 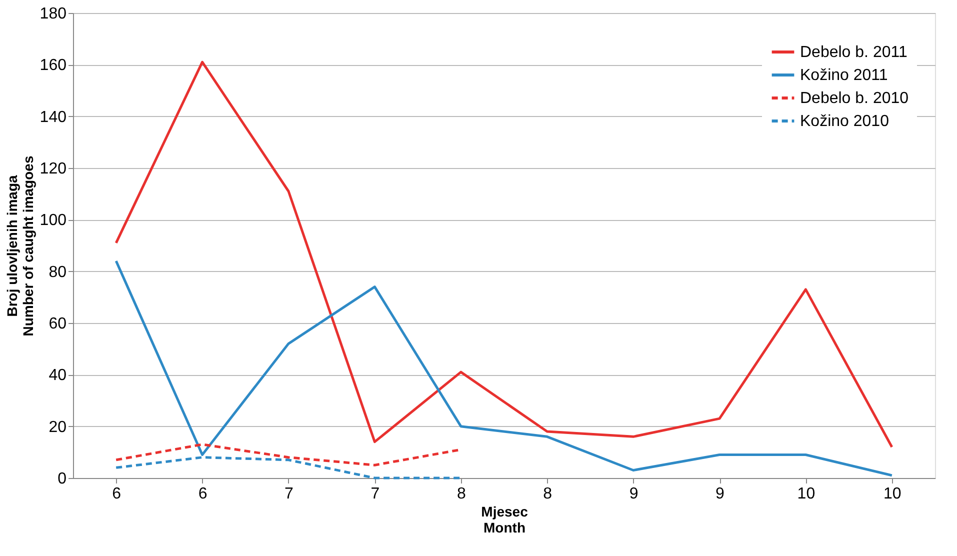 I want to click on x-axis-title: Mjesec Month, so click(x=504, y=520).